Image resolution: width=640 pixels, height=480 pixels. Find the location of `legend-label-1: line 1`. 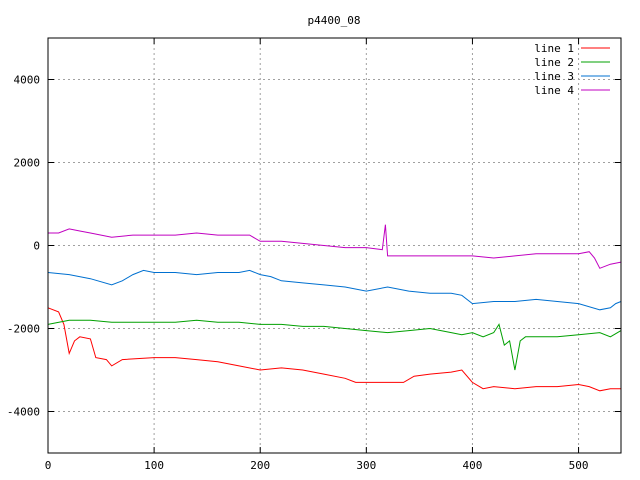

legend-label-1: line 1 is located at coordinates (554, 48).